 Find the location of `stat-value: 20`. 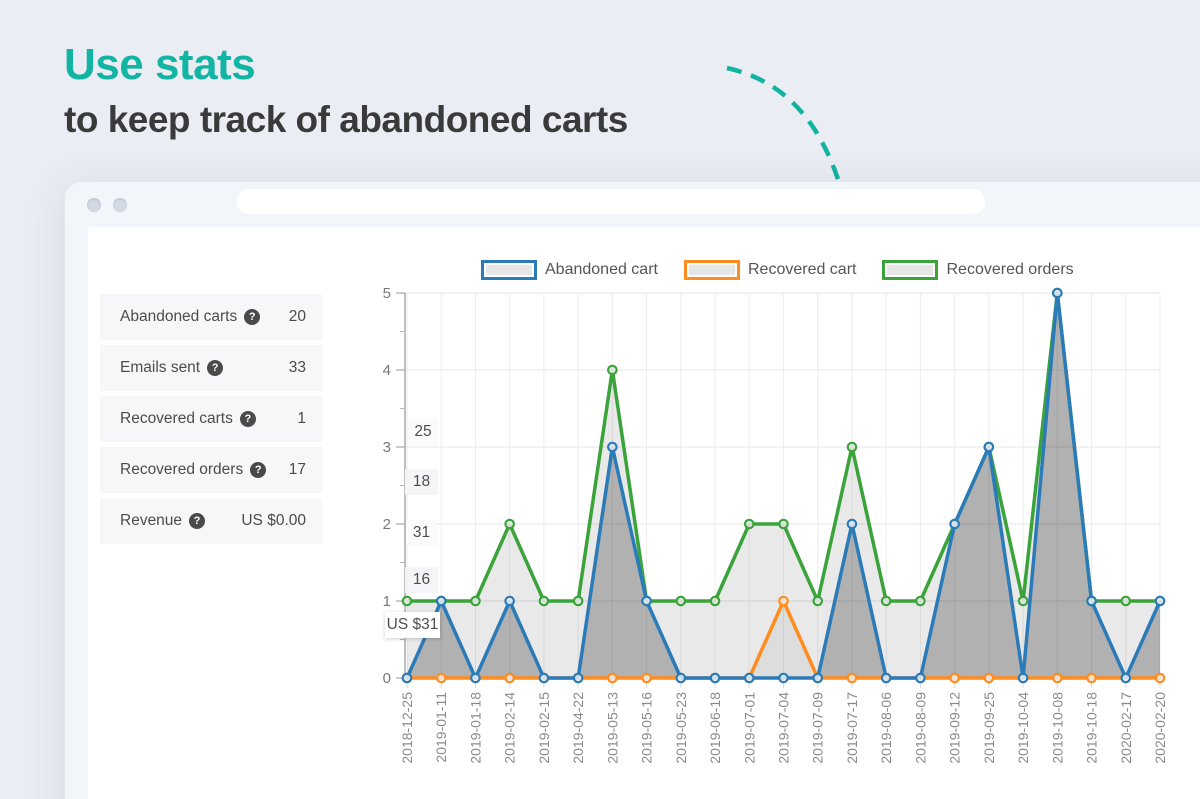

stat-value: 20 is located at coordinates (297, 316).